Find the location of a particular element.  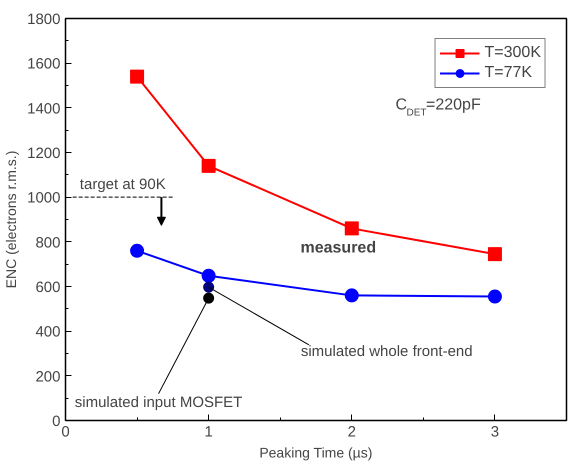

legend-label: T=77K is located at coordinates (508, 73).